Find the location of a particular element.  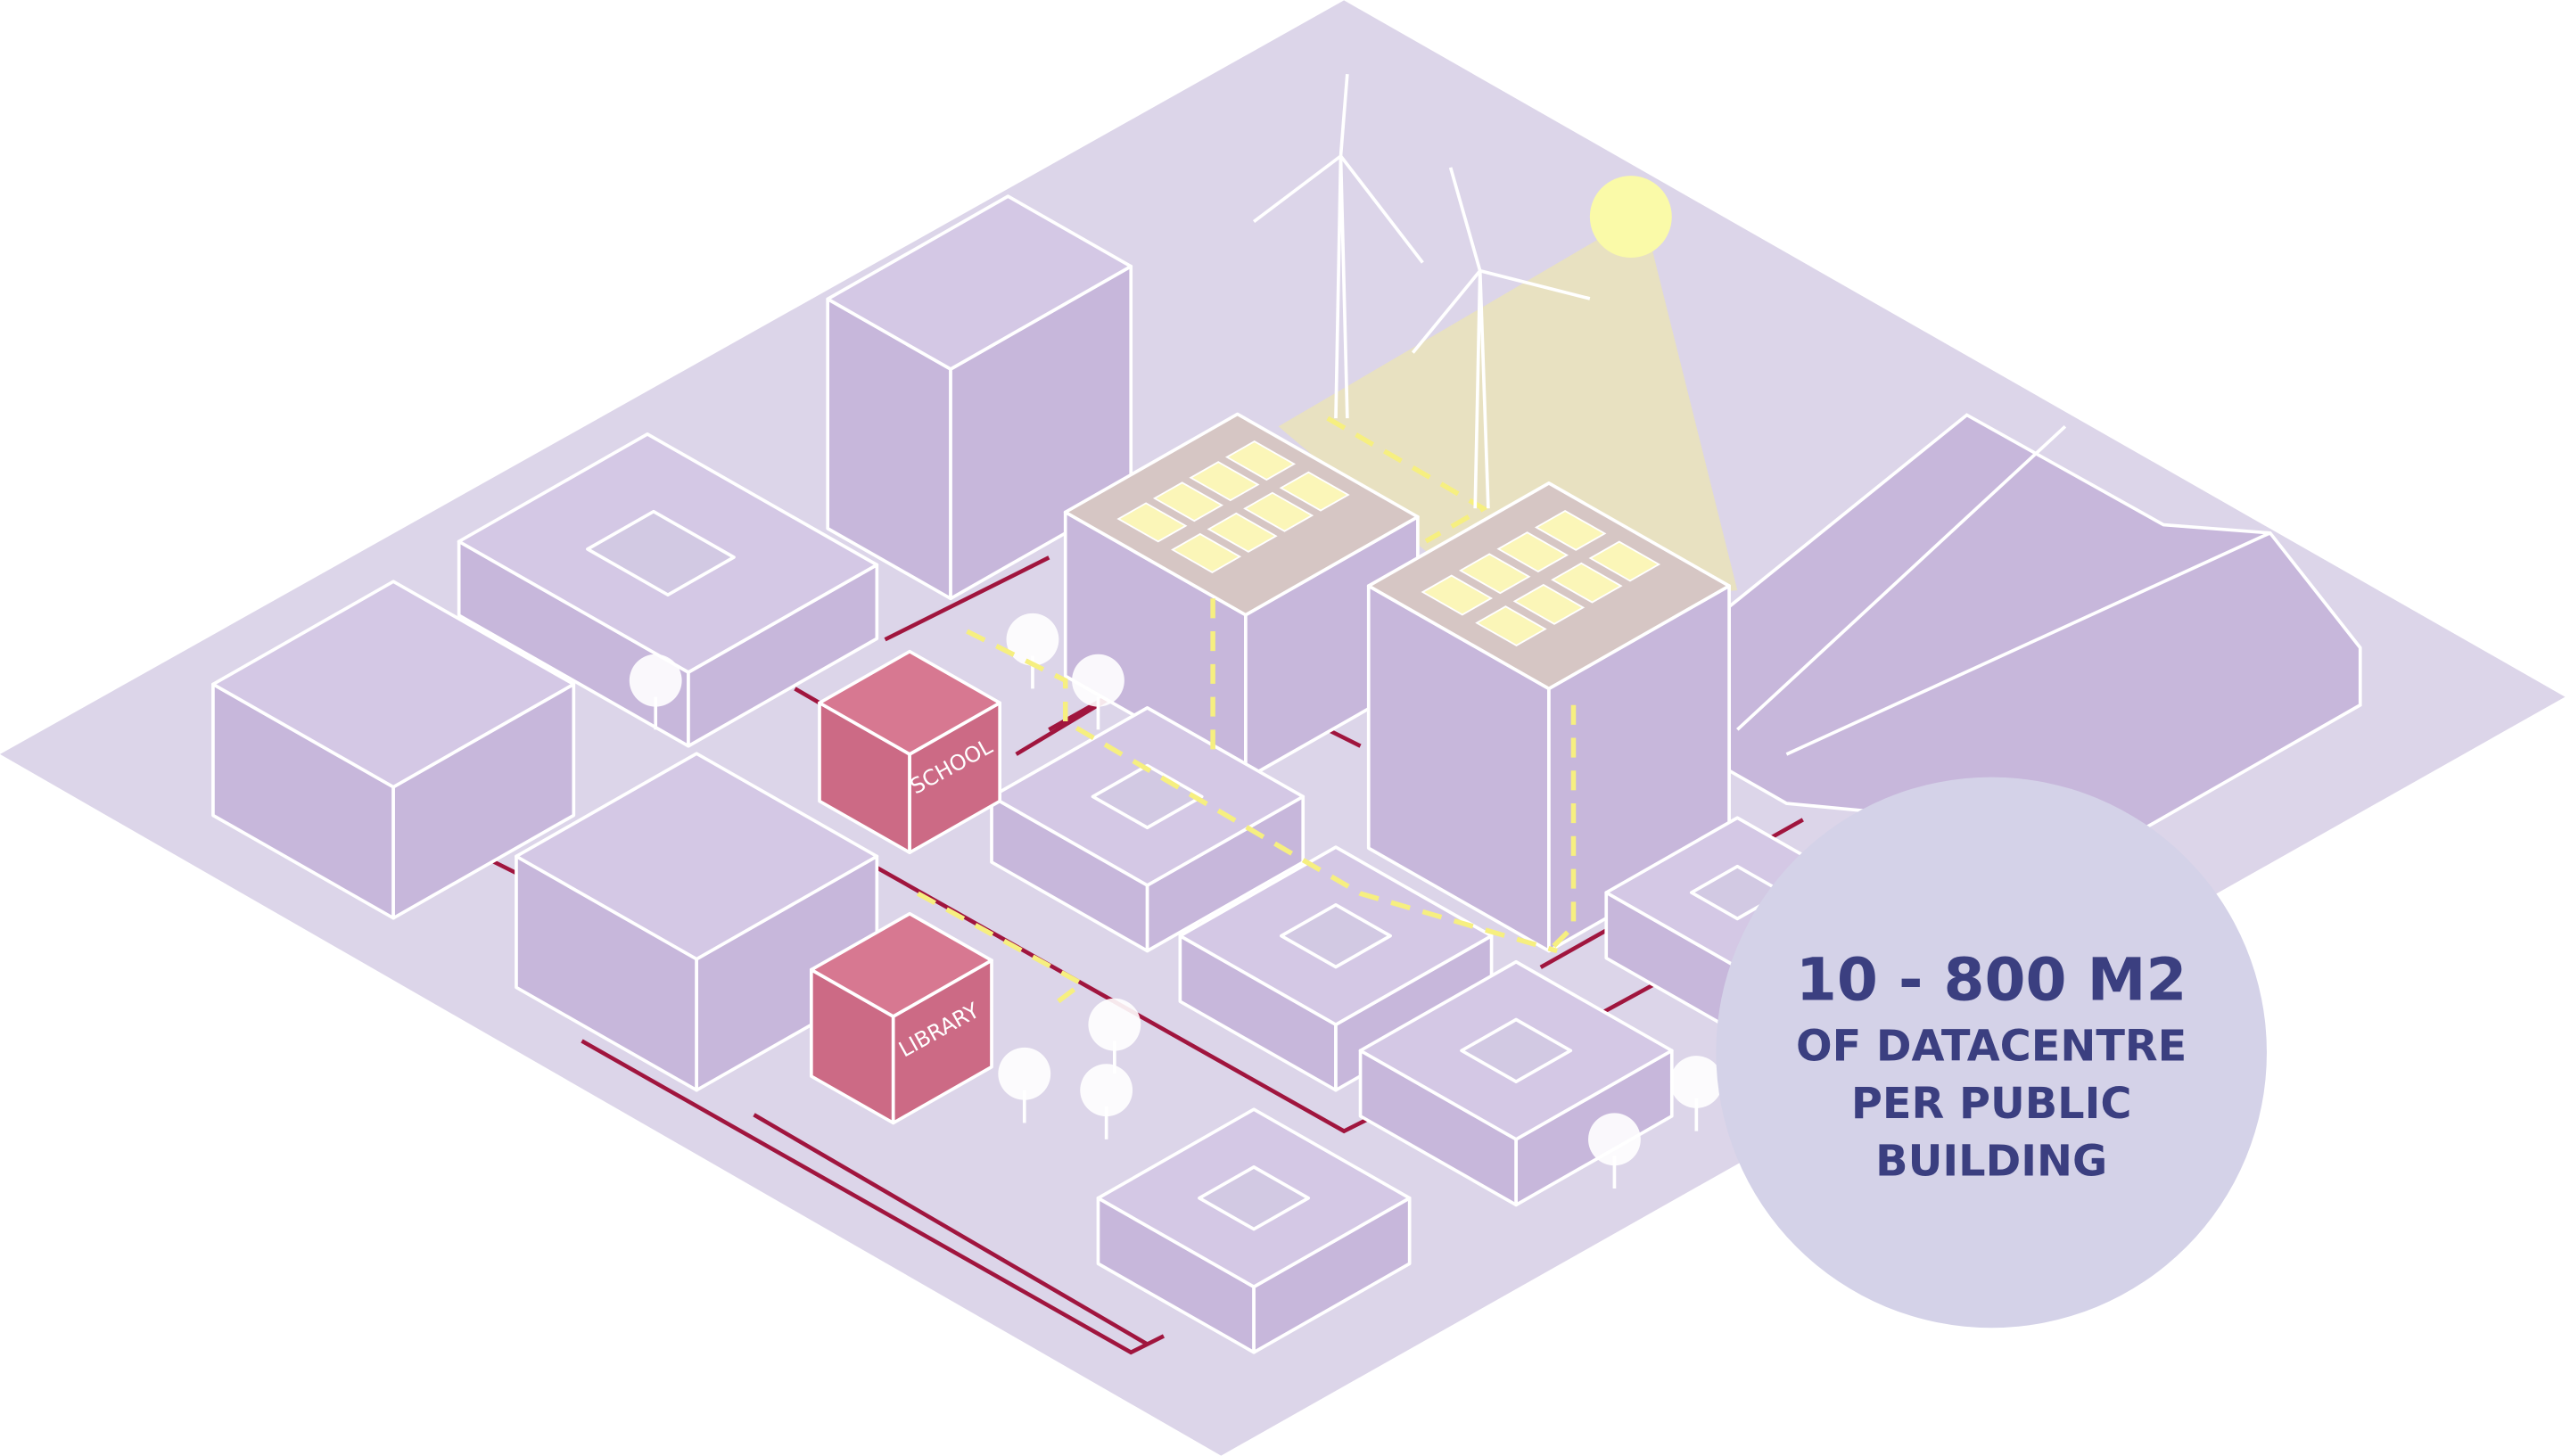

warehouse is located at coordinates (2044, 625).